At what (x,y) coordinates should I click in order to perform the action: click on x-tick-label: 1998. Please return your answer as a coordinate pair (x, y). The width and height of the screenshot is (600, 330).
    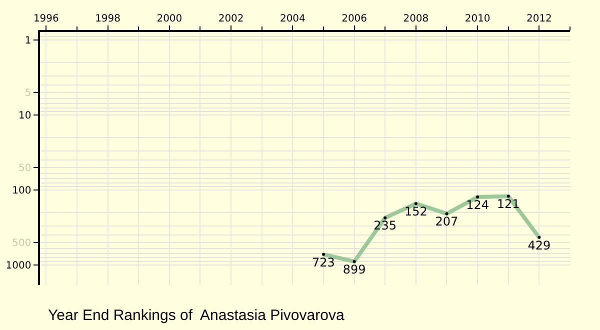
    Looking at the image, I should click on (108, 18).